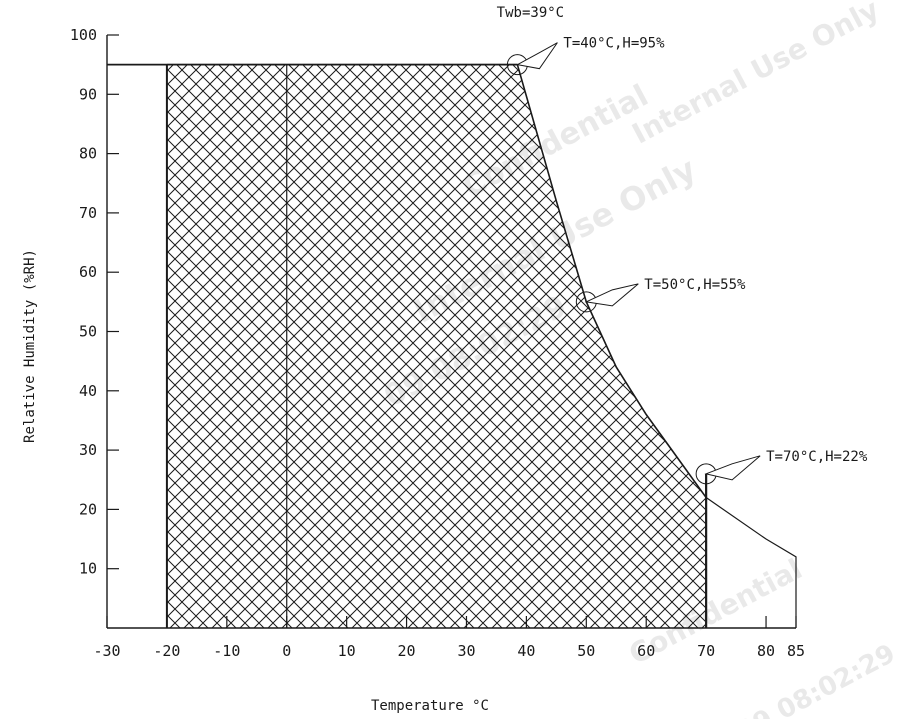 The image size is (899, 719). Describe the element at coordinates (586, 651) in the screenshot. I see `x-tick-label: 50` at that location.